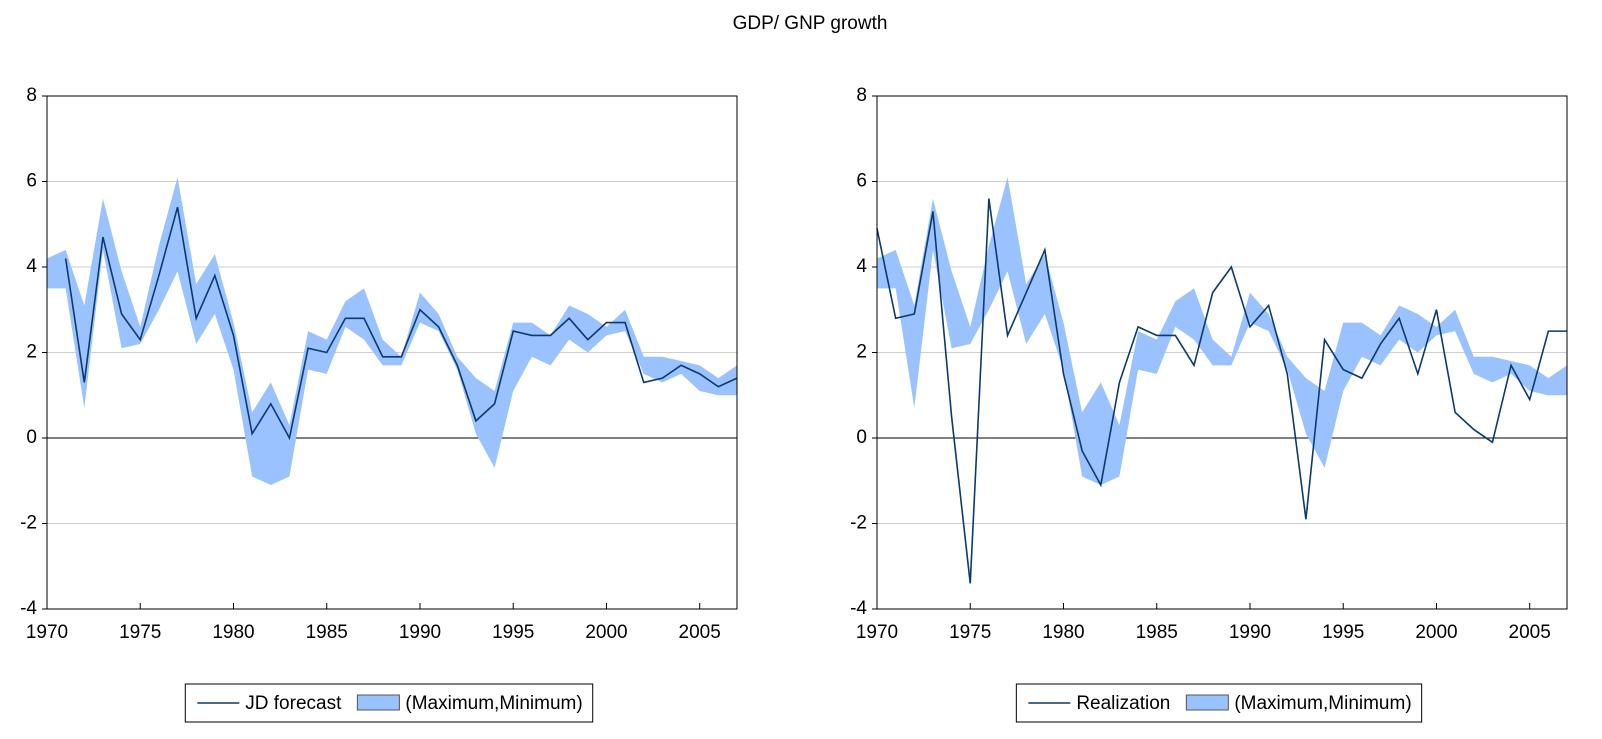 This screenshot has width=1602, height=739. What do you see at coordinates (1123, 703) in the screenshot?
I see `legend-label: Realization` at bounding box center [1123, 703].